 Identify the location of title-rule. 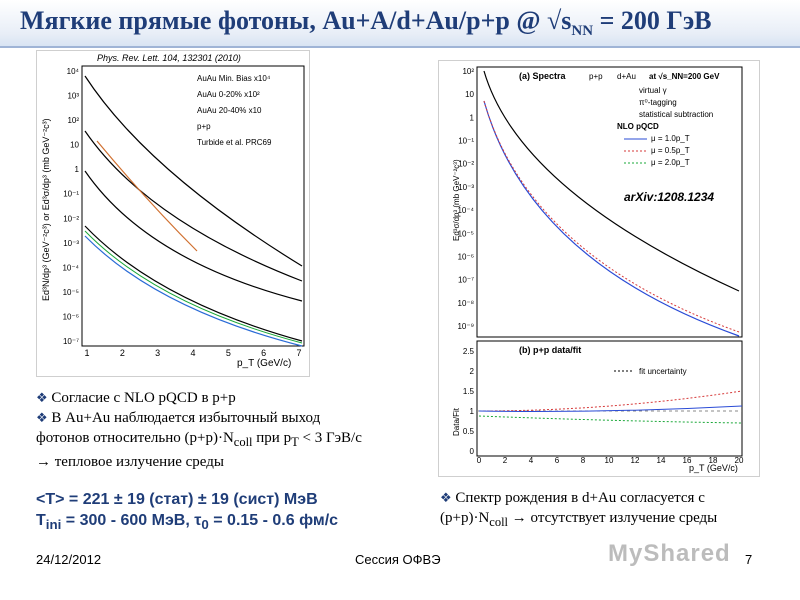
(400, 47).